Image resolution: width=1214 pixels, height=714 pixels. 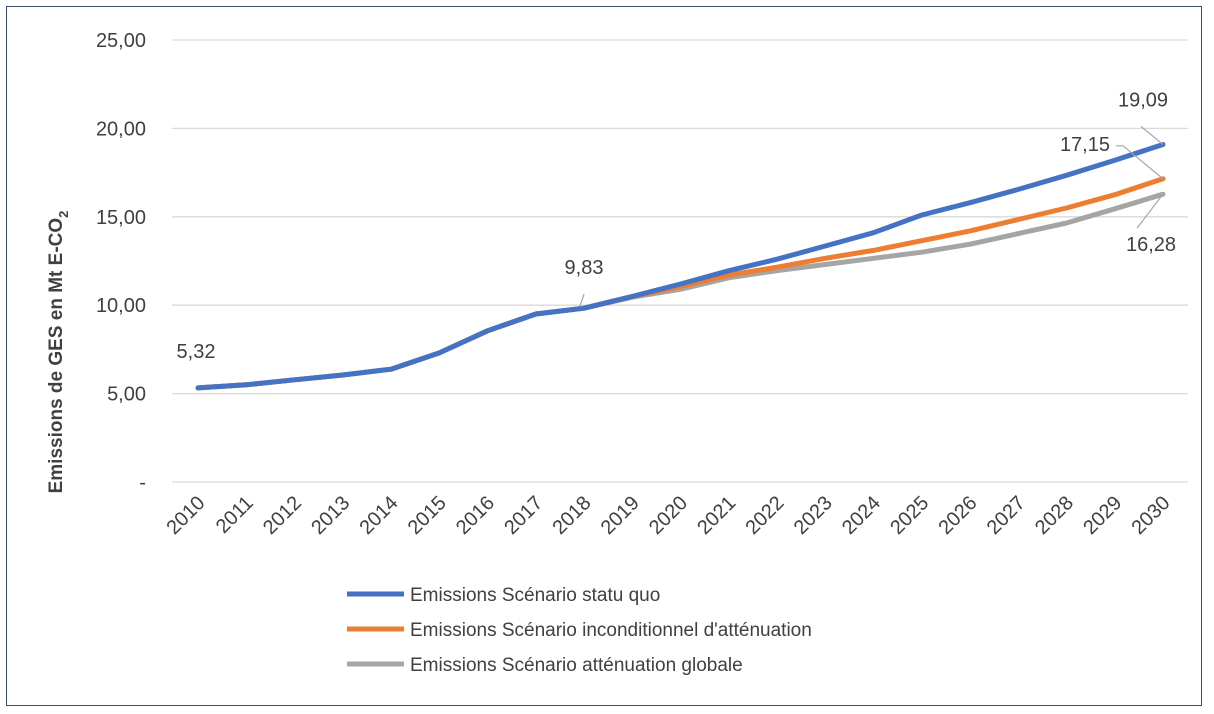 I want to click on data-label: 5,32, so click(x=196, y=352).